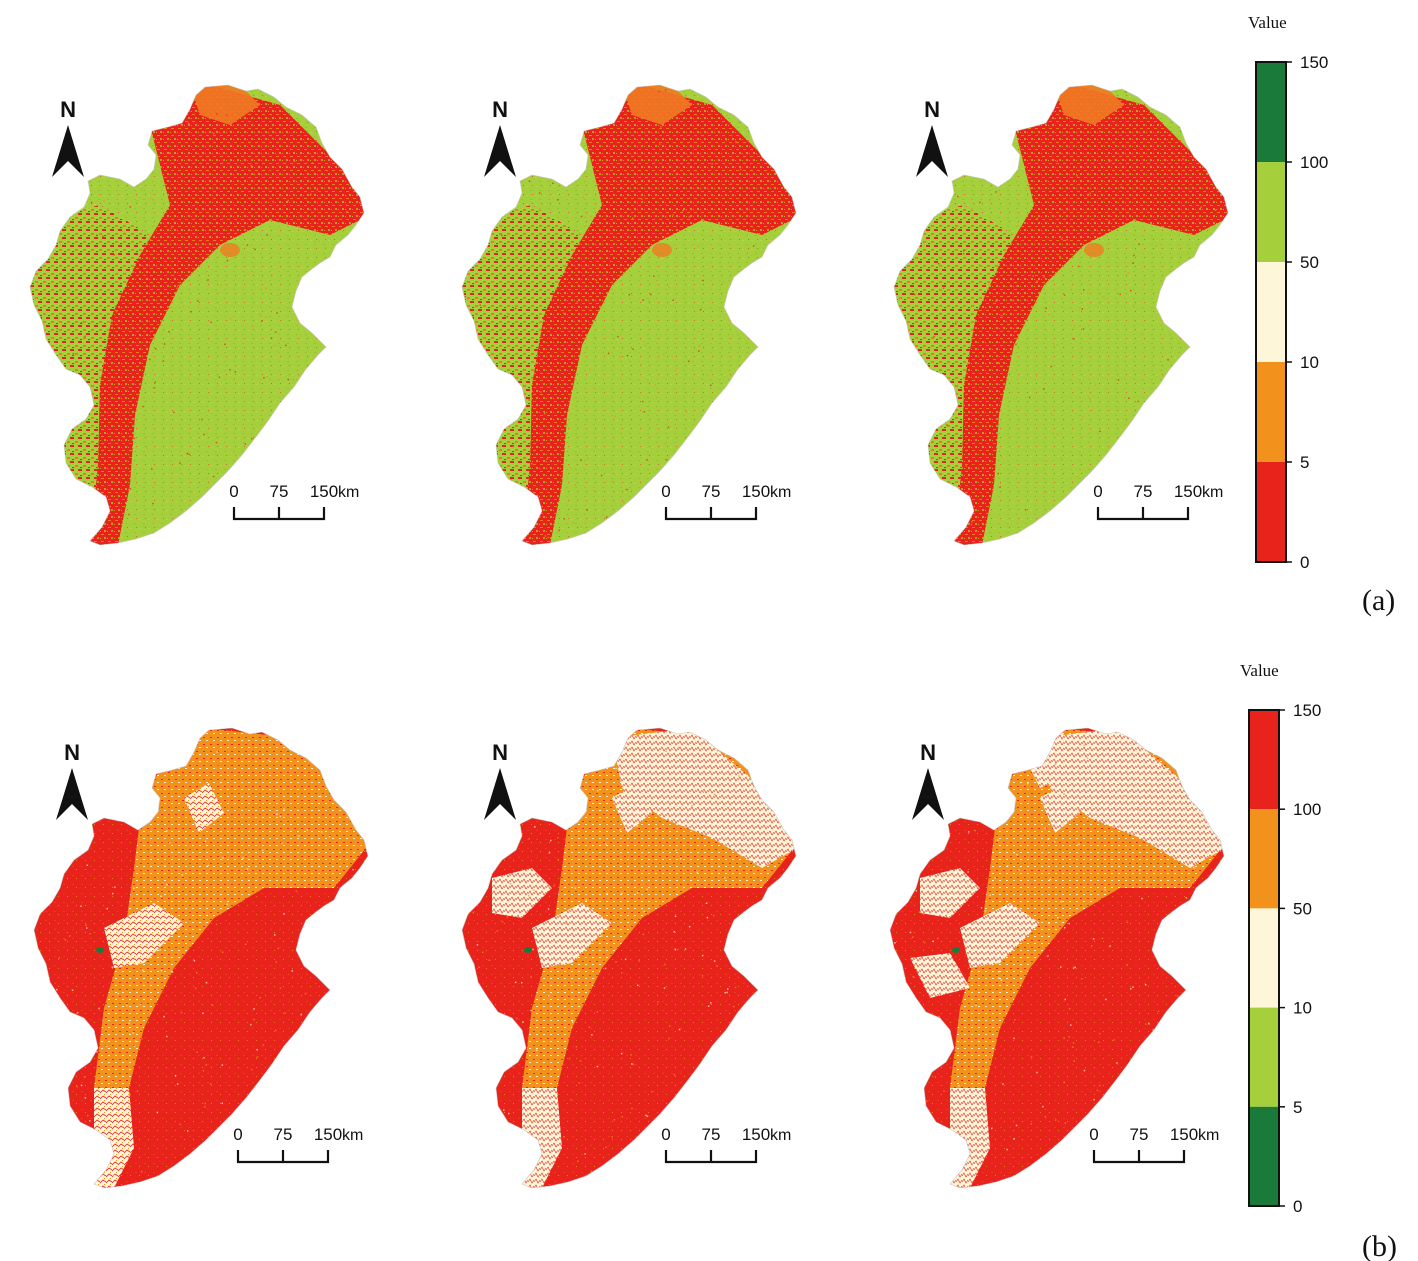 The image size is (1418, 1261). What do you see at coordinates (1057, 958) in the screenshot?
I see `map-b-3: N 0 75 150 km` at bounding box center [1057, 958].